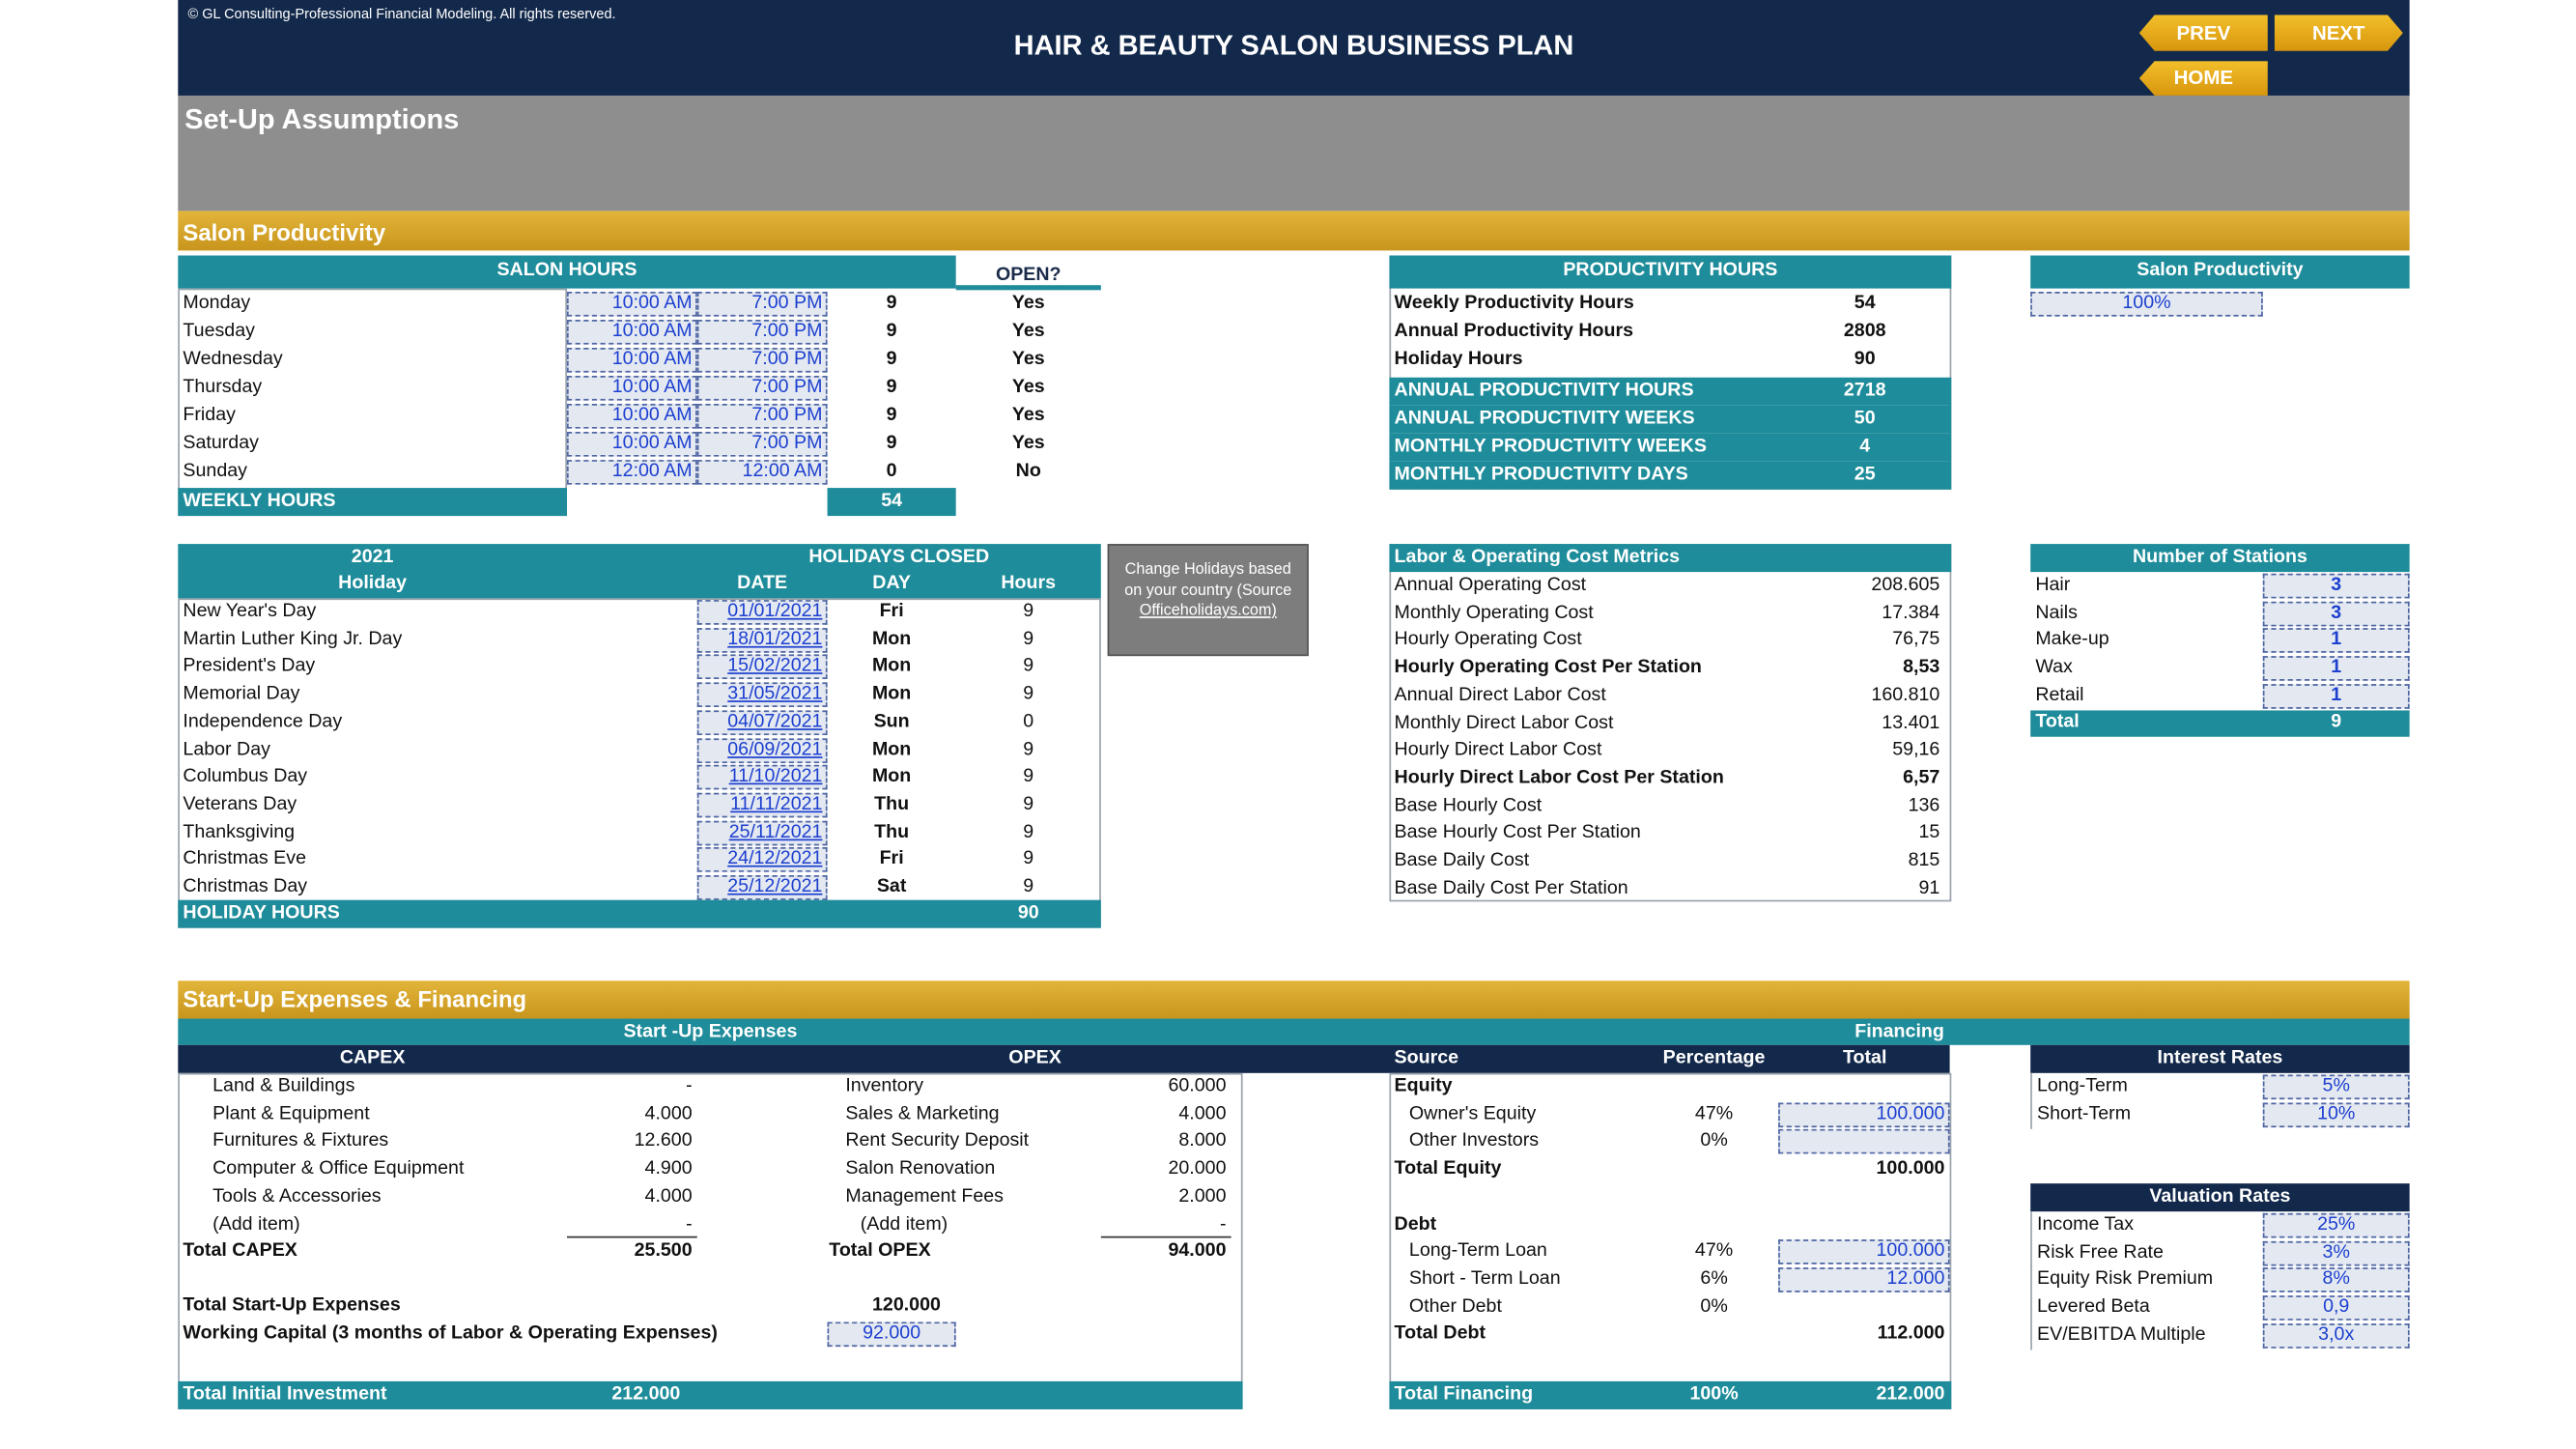  What do you see at coordinates (215, 471) in the screenshot?
I see `day-name: Sunday` at bounding box center [215, 471].